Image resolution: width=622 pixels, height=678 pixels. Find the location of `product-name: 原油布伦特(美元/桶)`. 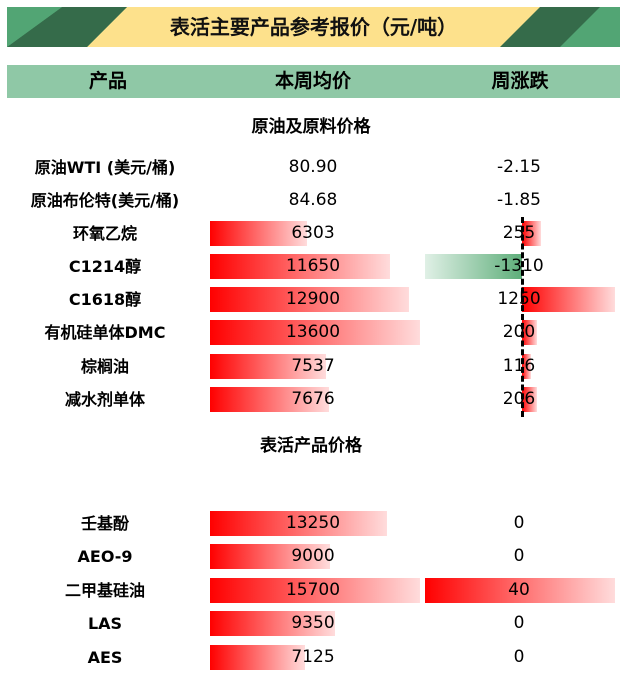

product-name: 原油布伦特(美元/桶) is located at coordinates (105, 200).